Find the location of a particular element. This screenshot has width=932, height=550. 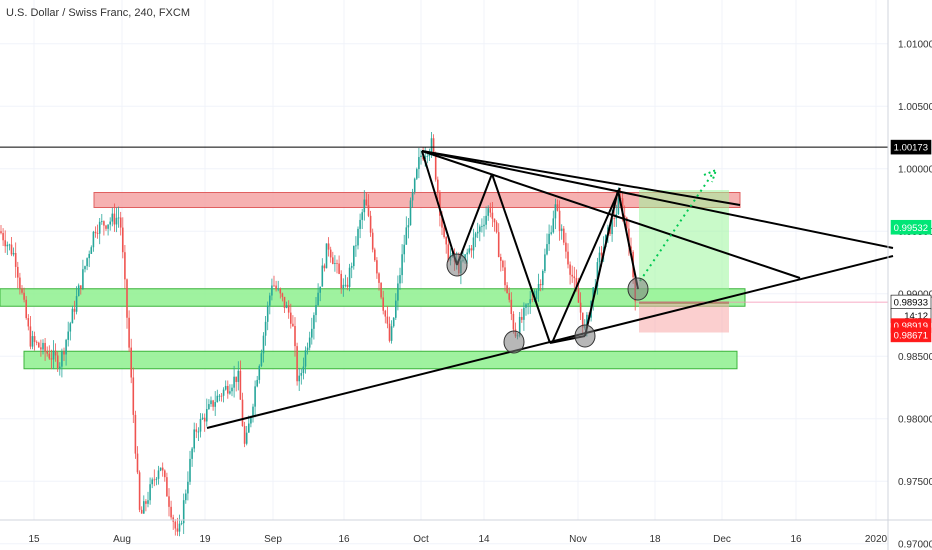

upper-trendline is located at coordinates (657, 199).